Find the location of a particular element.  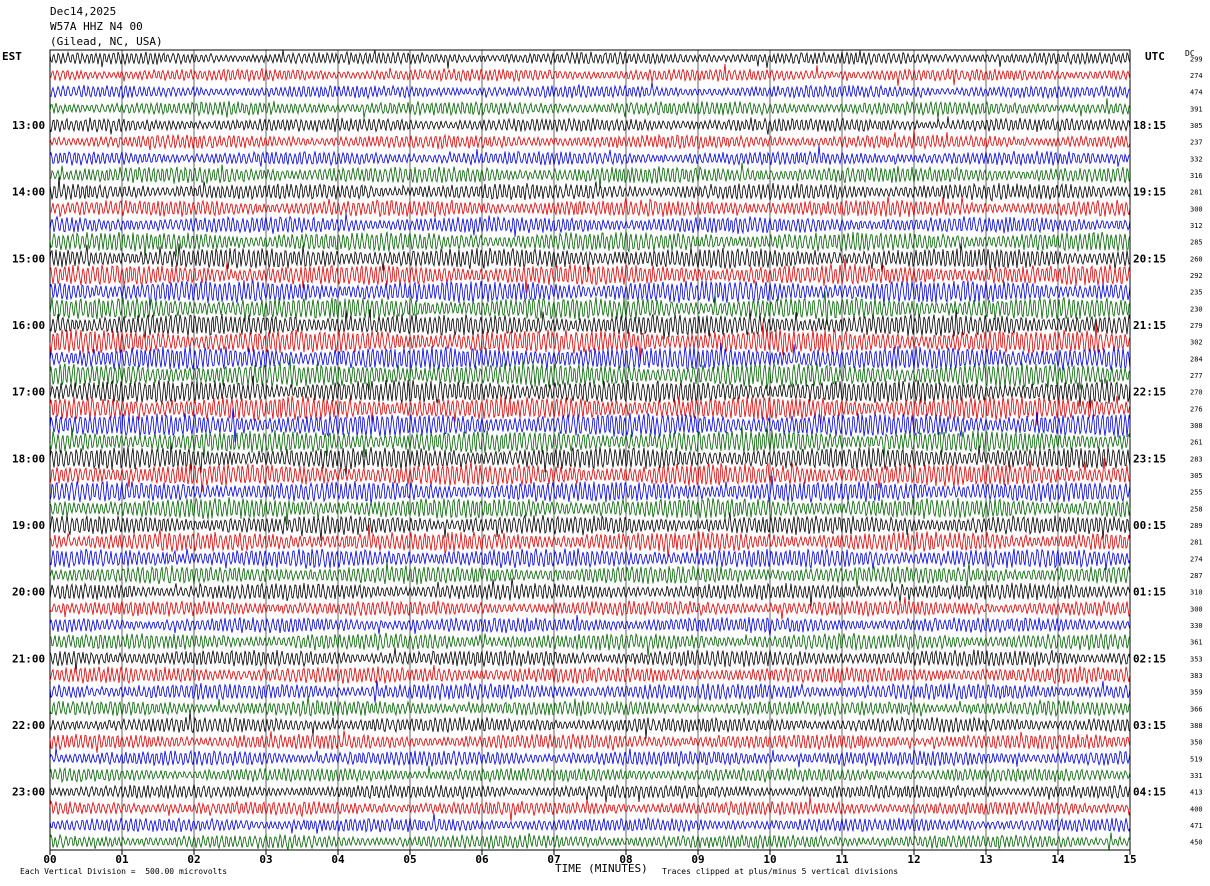

header-location: (Gilead, NC, USA) is located at coordinates (106, 41).